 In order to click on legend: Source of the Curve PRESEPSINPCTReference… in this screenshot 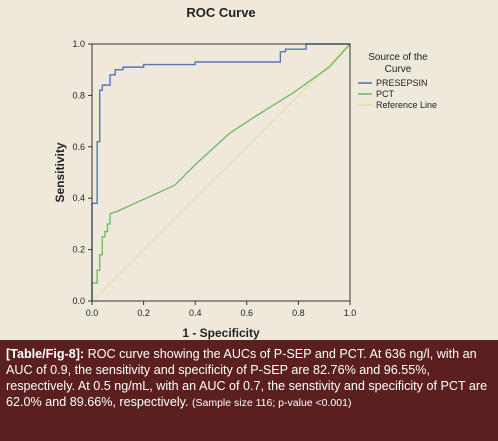, I will do `click(397, 81)`.